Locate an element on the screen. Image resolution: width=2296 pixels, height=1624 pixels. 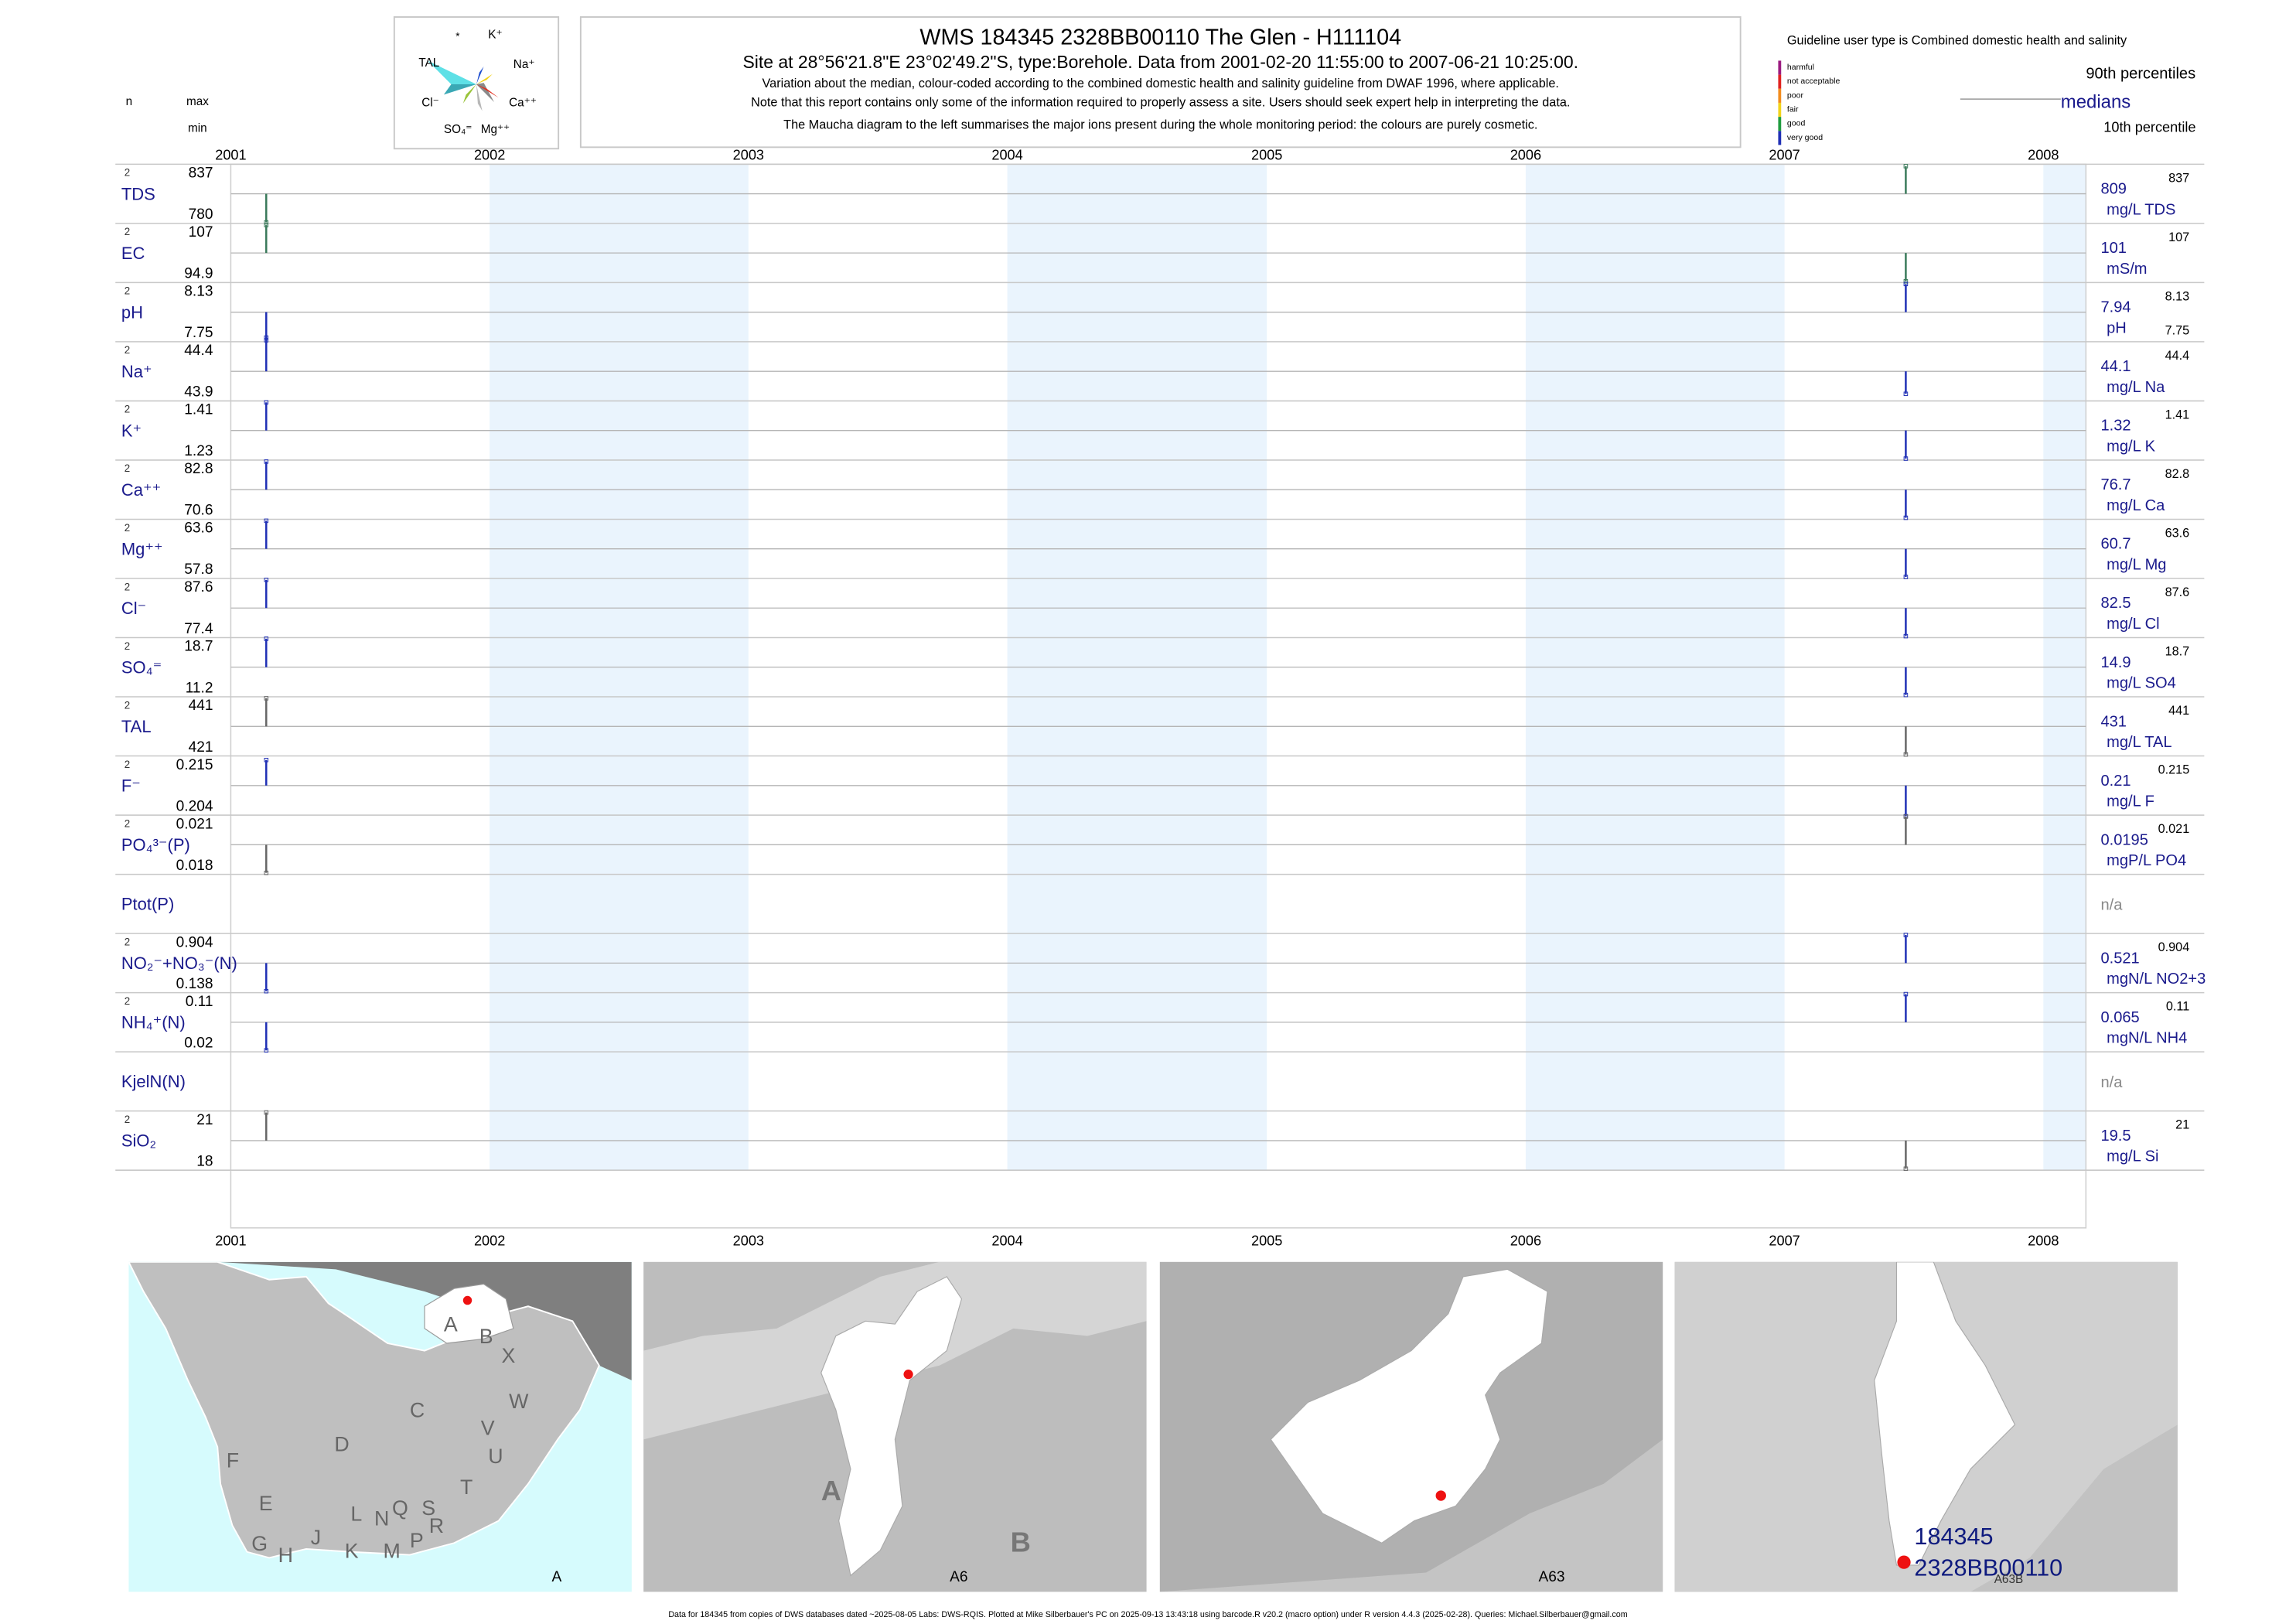
site-id-label: 184345 is located at coordinates (1954, 1538).